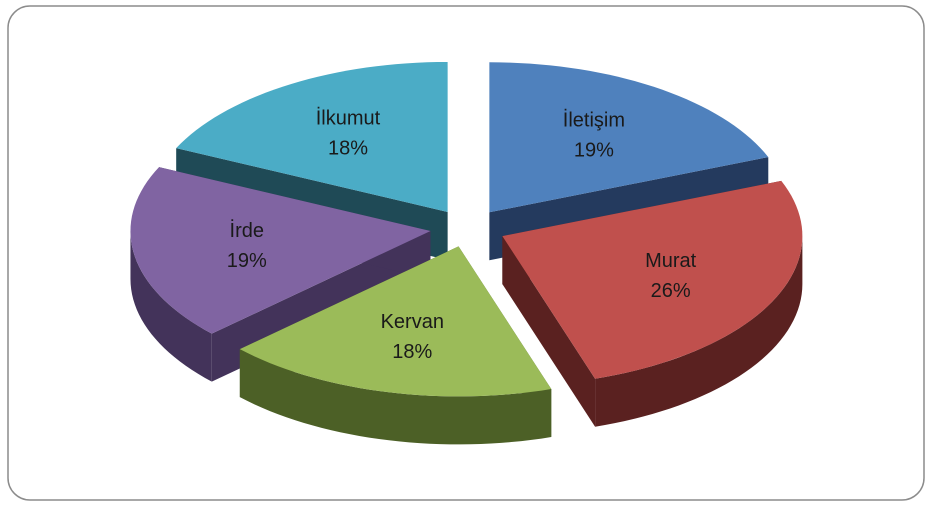 This screenshot has width=932, height=506. What do you see at coordinates (412, 322) in the screenshot?
I see `slice-label: Kervan` at bounding box center [412, 322].